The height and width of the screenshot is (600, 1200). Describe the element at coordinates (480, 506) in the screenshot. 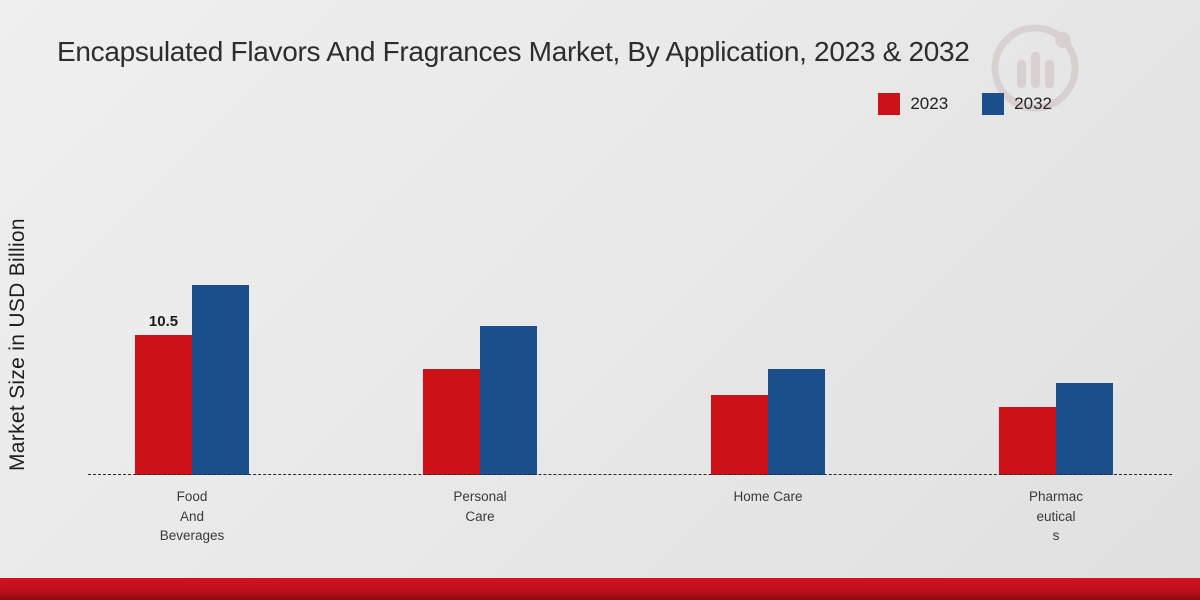

I see `category-label-personal-care: Personal Care` at that location.